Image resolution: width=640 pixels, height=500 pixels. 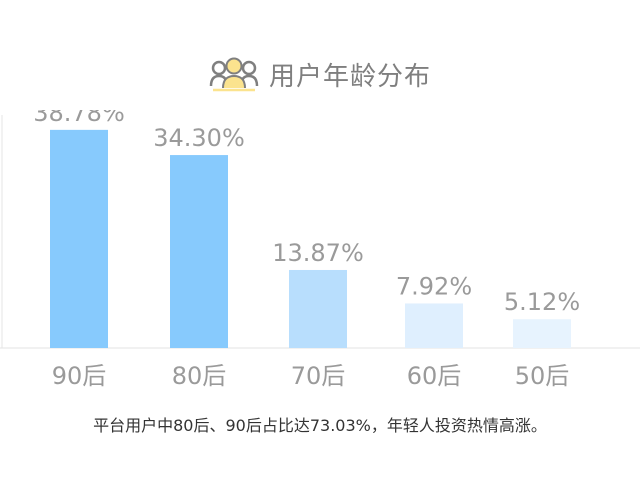 I want to click on x-tick-label-2: 70后, so click(x=318, y=376).